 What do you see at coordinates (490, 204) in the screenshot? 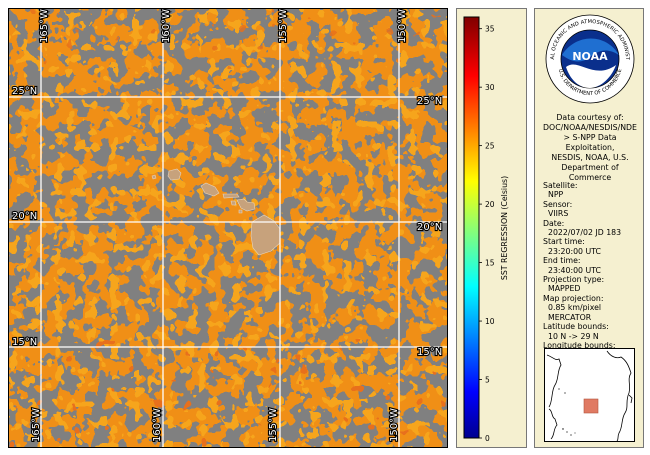
I see `colorbar-tick-label: 20` at bounding box center [490, 204].